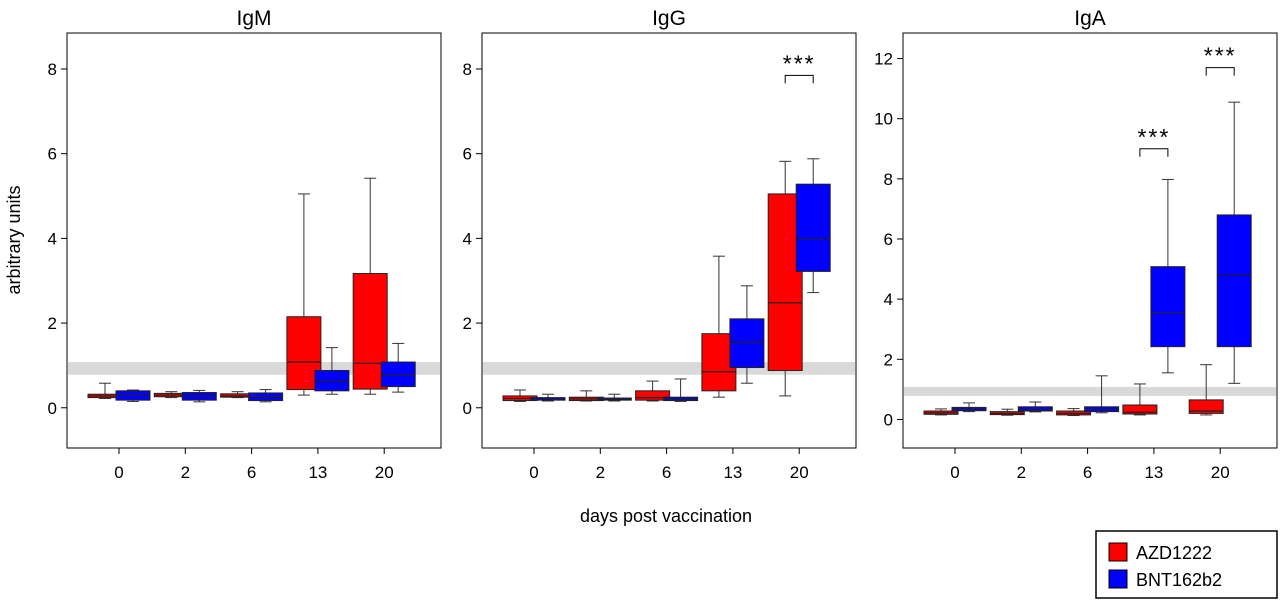  Describe the element at coordinates (1174, 553) in the screenshot. I see `legend-label: AZD1222` at that location.